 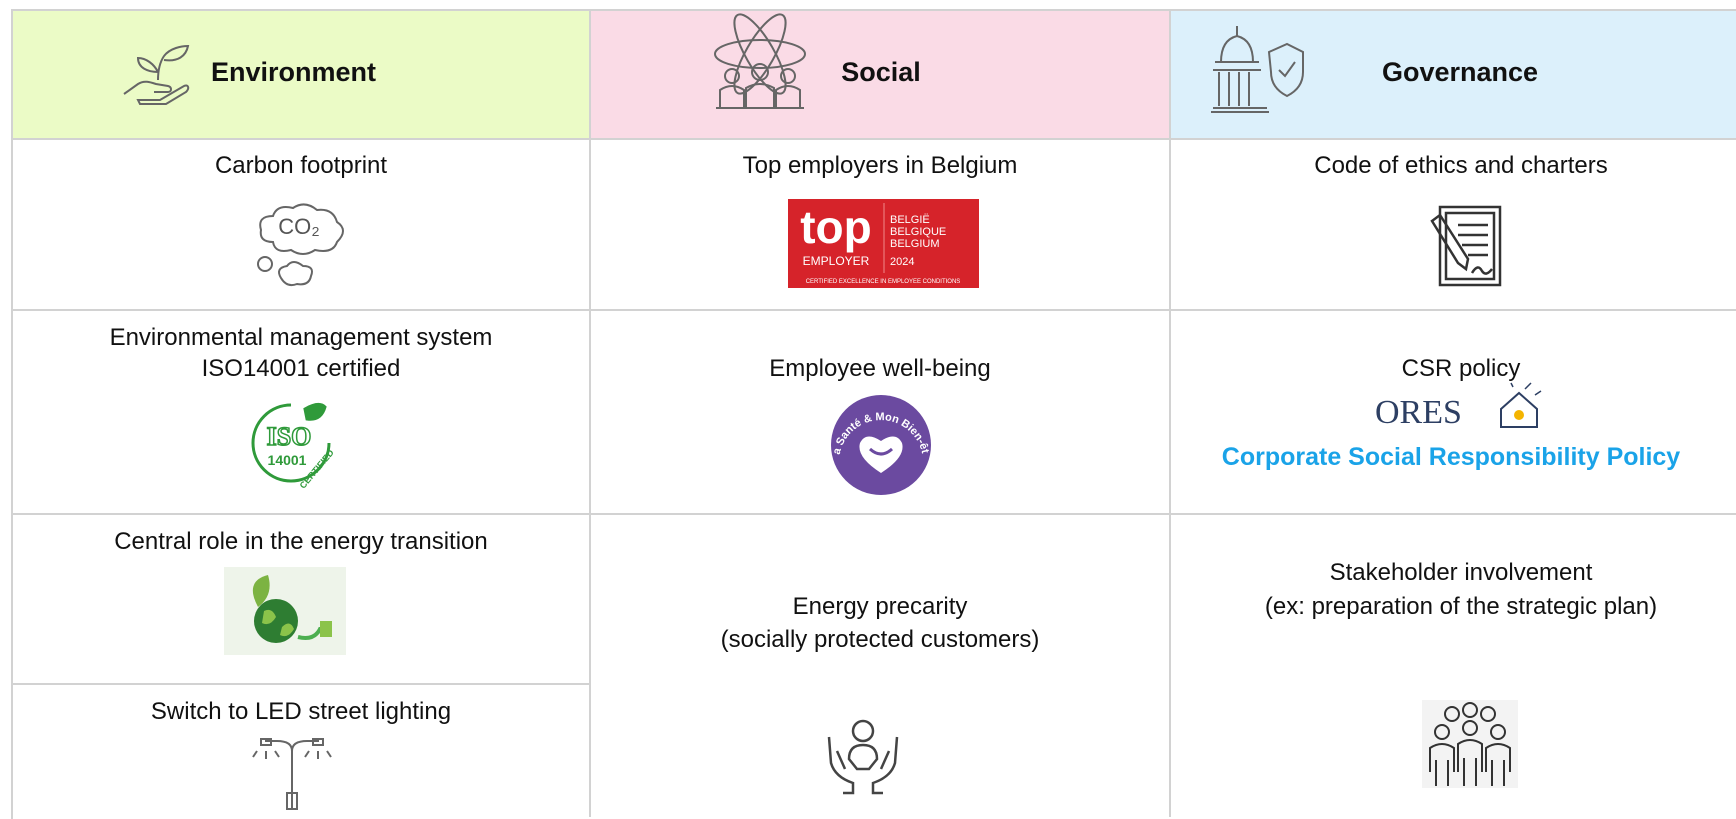 What do you see at coordinates (1460, 72) in the screenshot?
I see `header-title: Governance` at bounding box center [1460, 72].